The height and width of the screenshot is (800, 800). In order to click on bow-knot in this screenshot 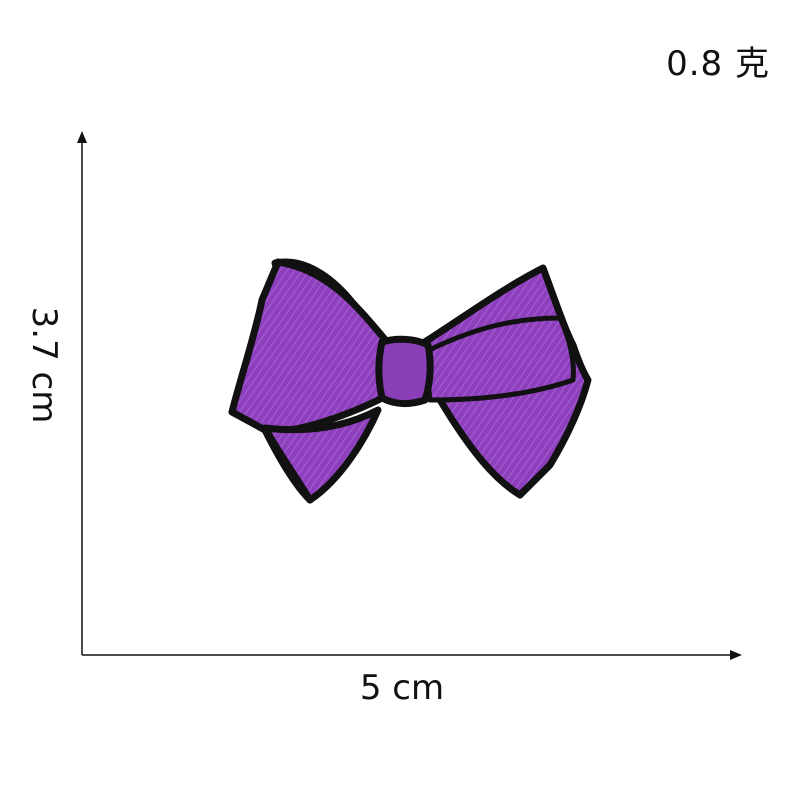, I will do `click(404, 371)`.